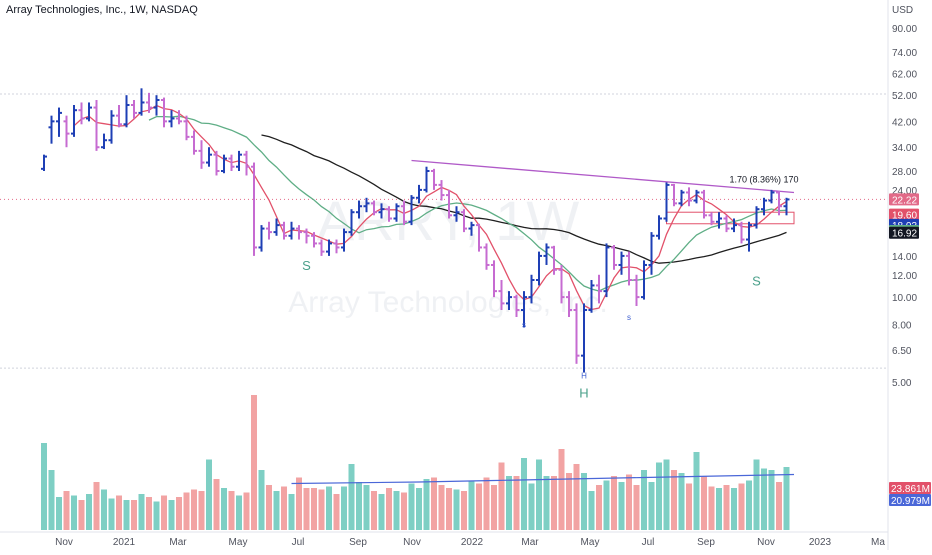 The image size is (932, 555). I want to click on annotation-pattern: S, so click(306, 265).